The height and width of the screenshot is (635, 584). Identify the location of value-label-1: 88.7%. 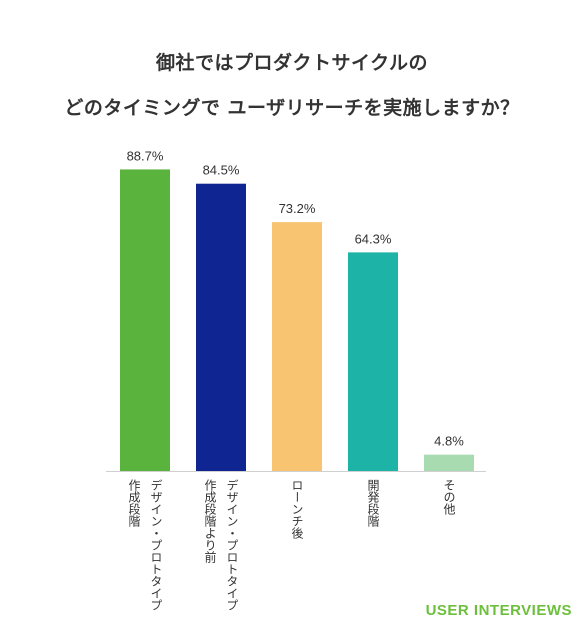
(145, 155).